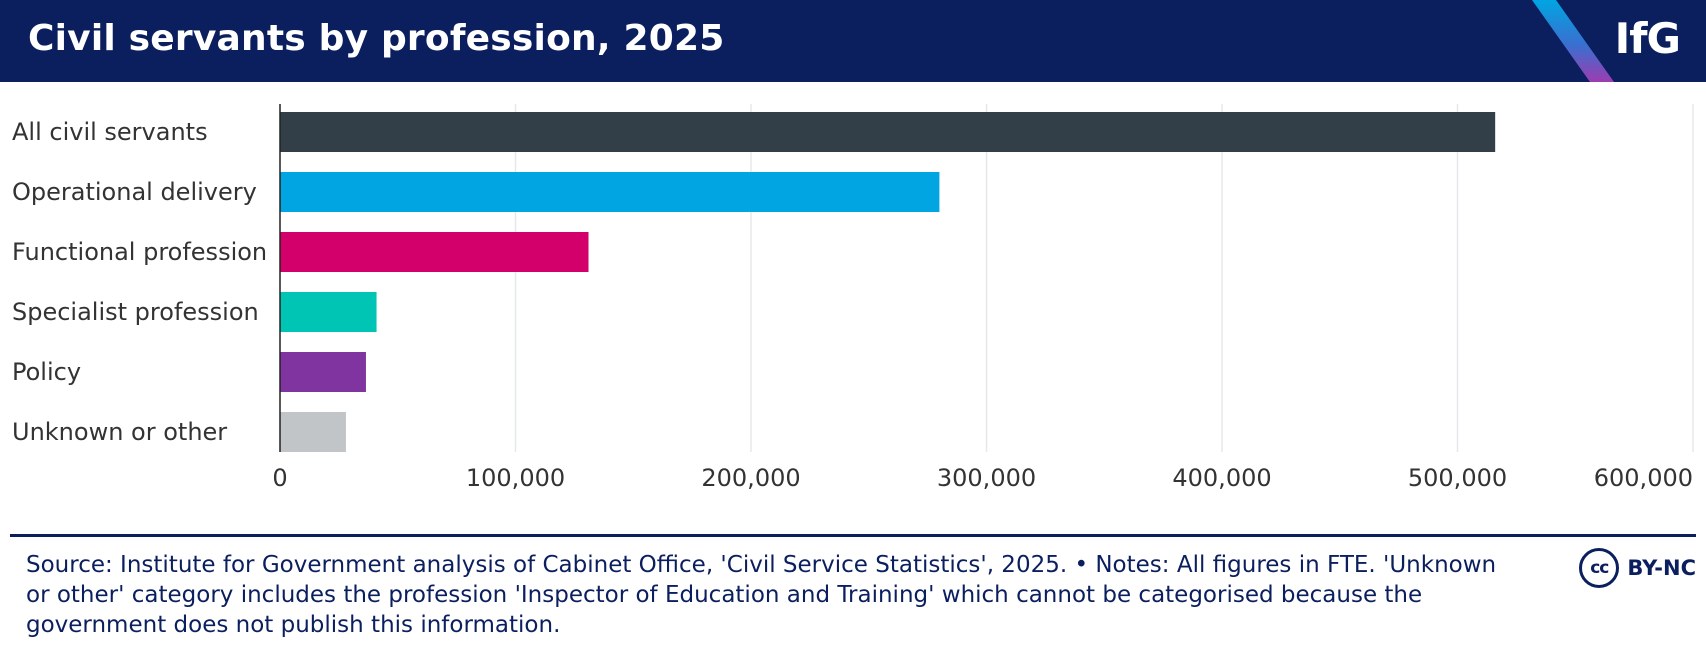 This screenshot has width=1706, height=654. I want to click on x-tick-label: 600,000, so click(1643, 478).